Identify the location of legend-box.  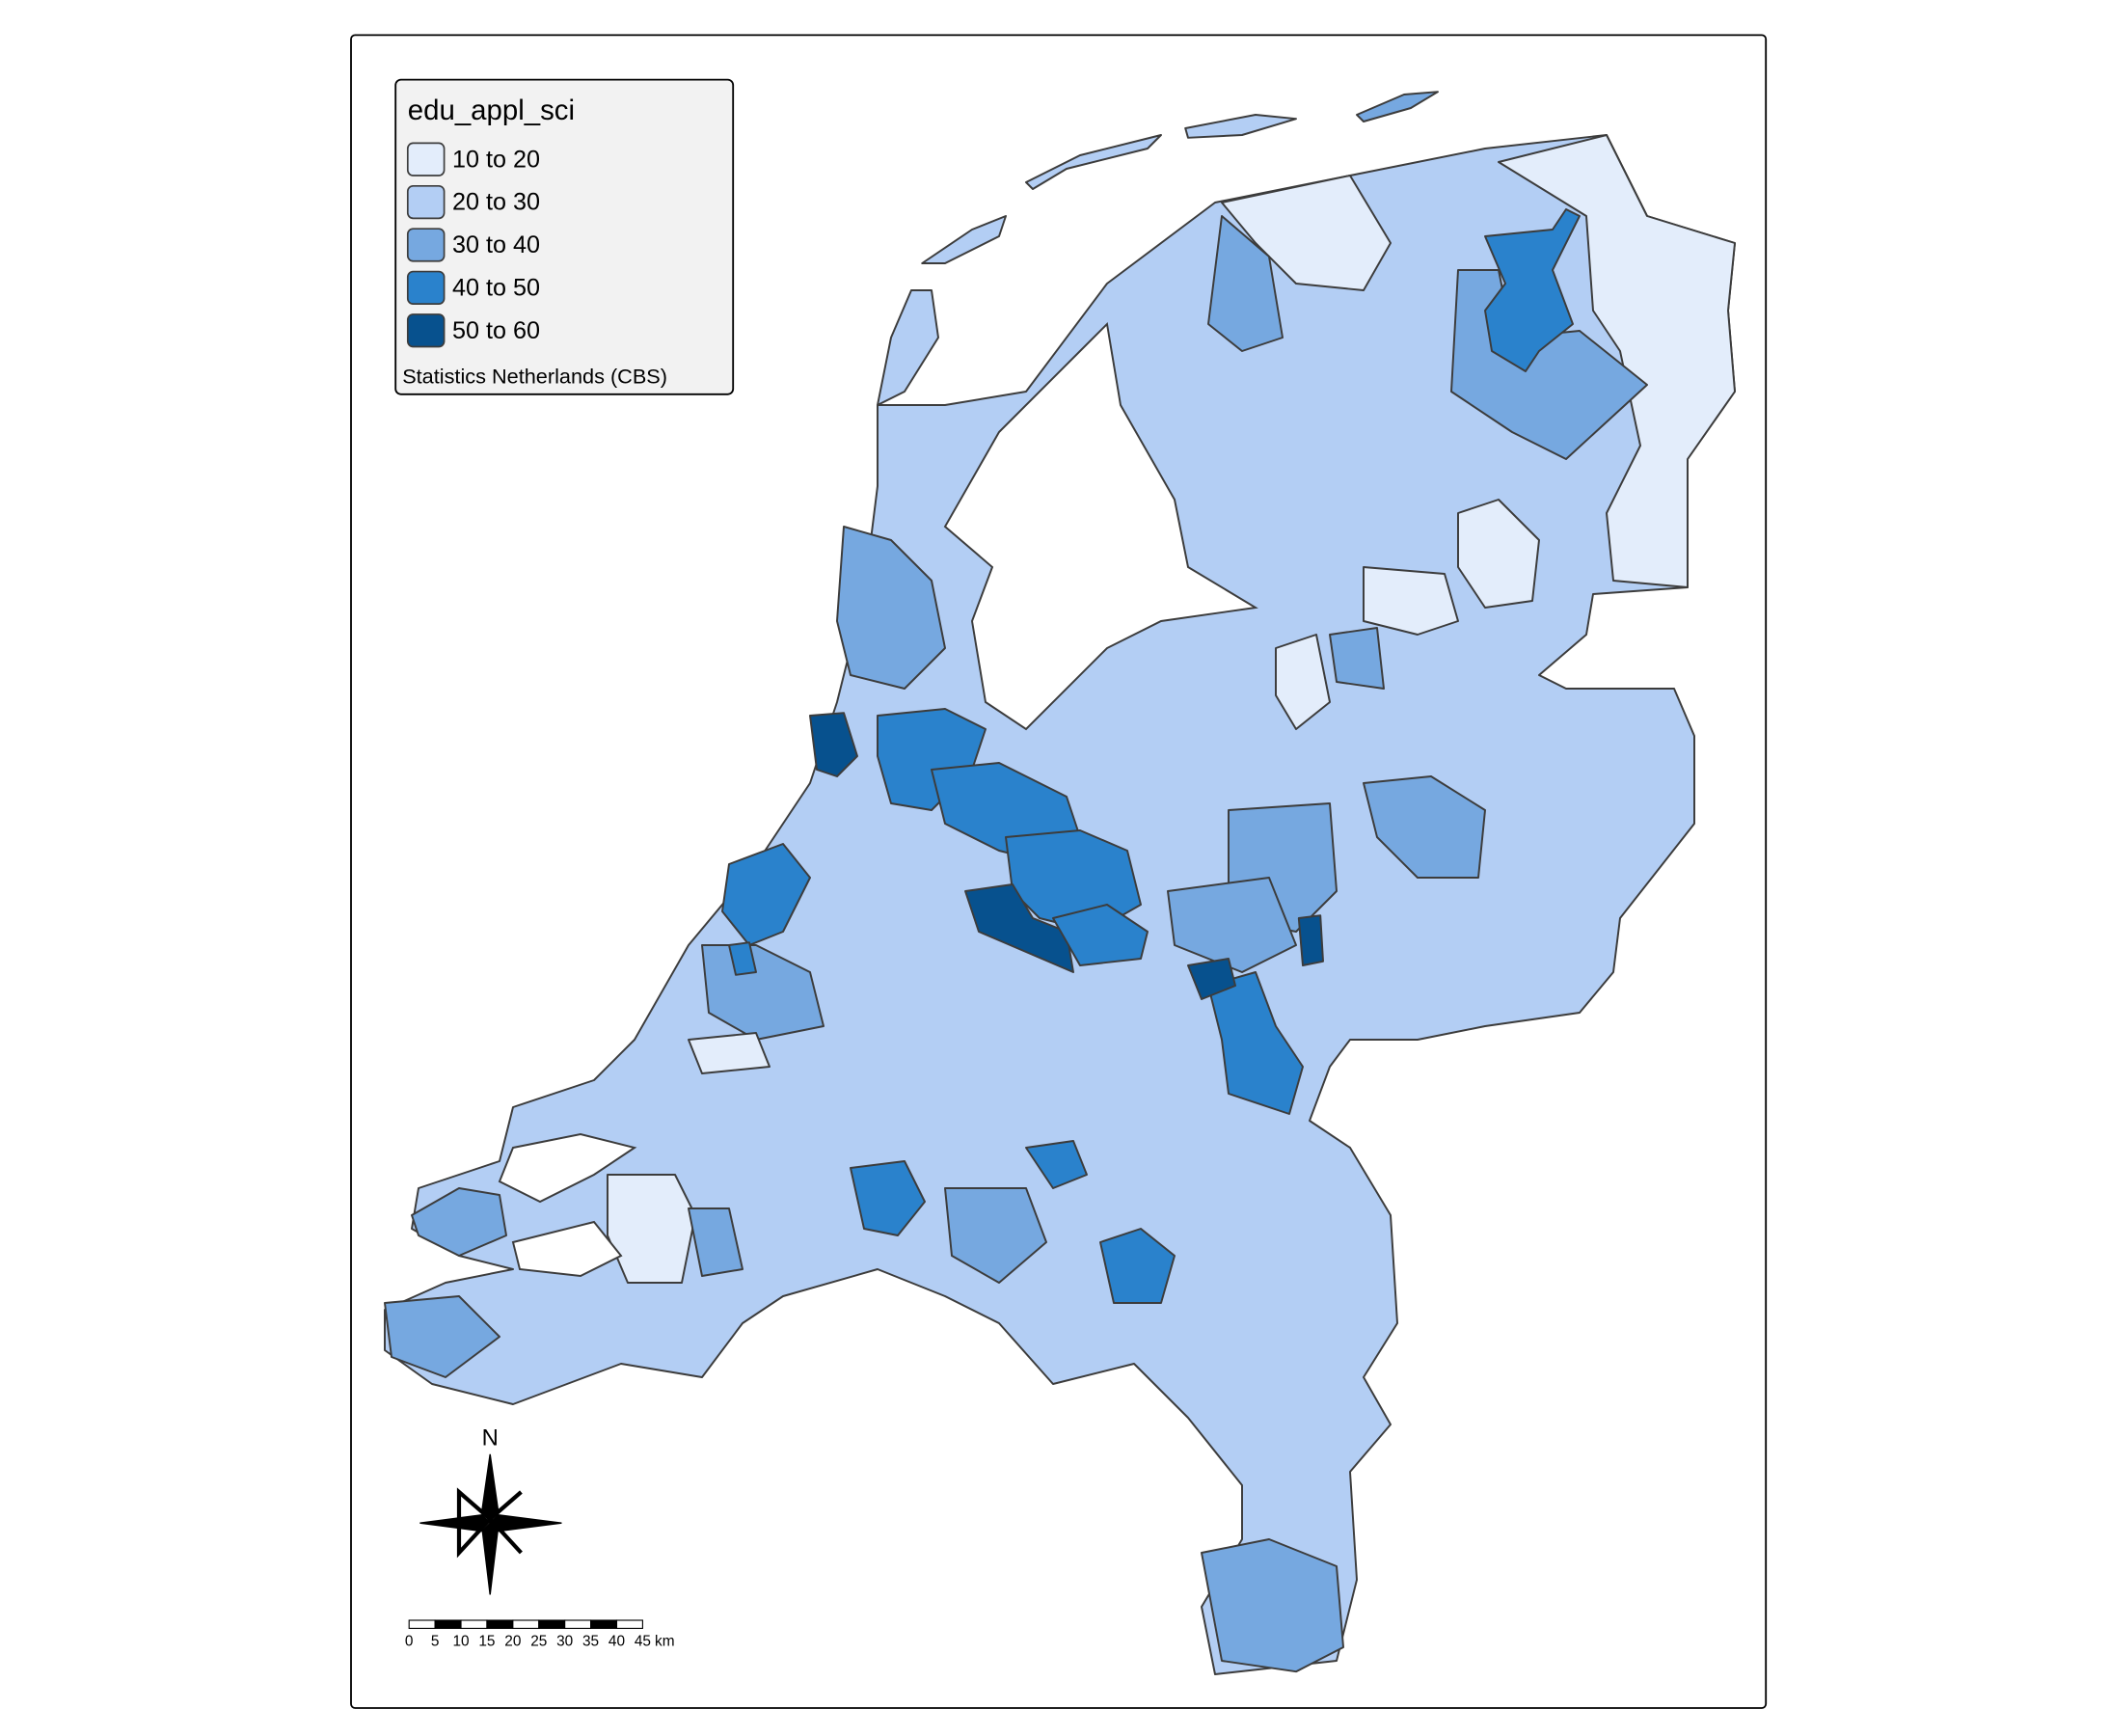
(565, 236).